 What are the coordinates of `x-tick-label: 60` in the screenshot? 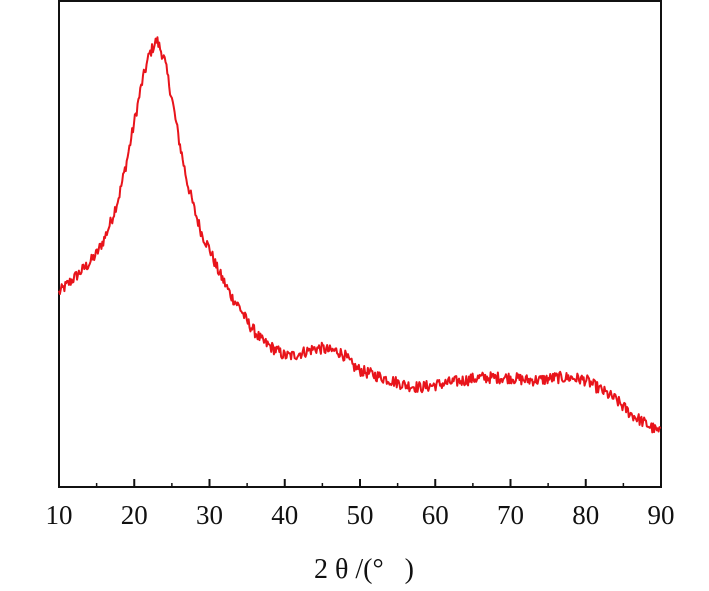 It's located at (435, 515).